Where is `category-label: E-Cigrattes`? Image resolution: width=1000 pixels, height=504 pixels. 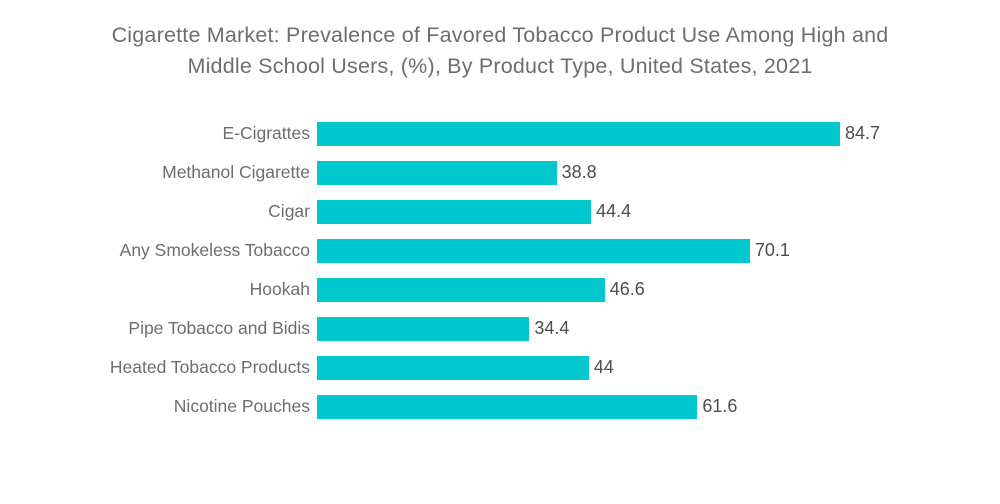
category-label: E-Cigrattes is located at coordinates (266, 133).